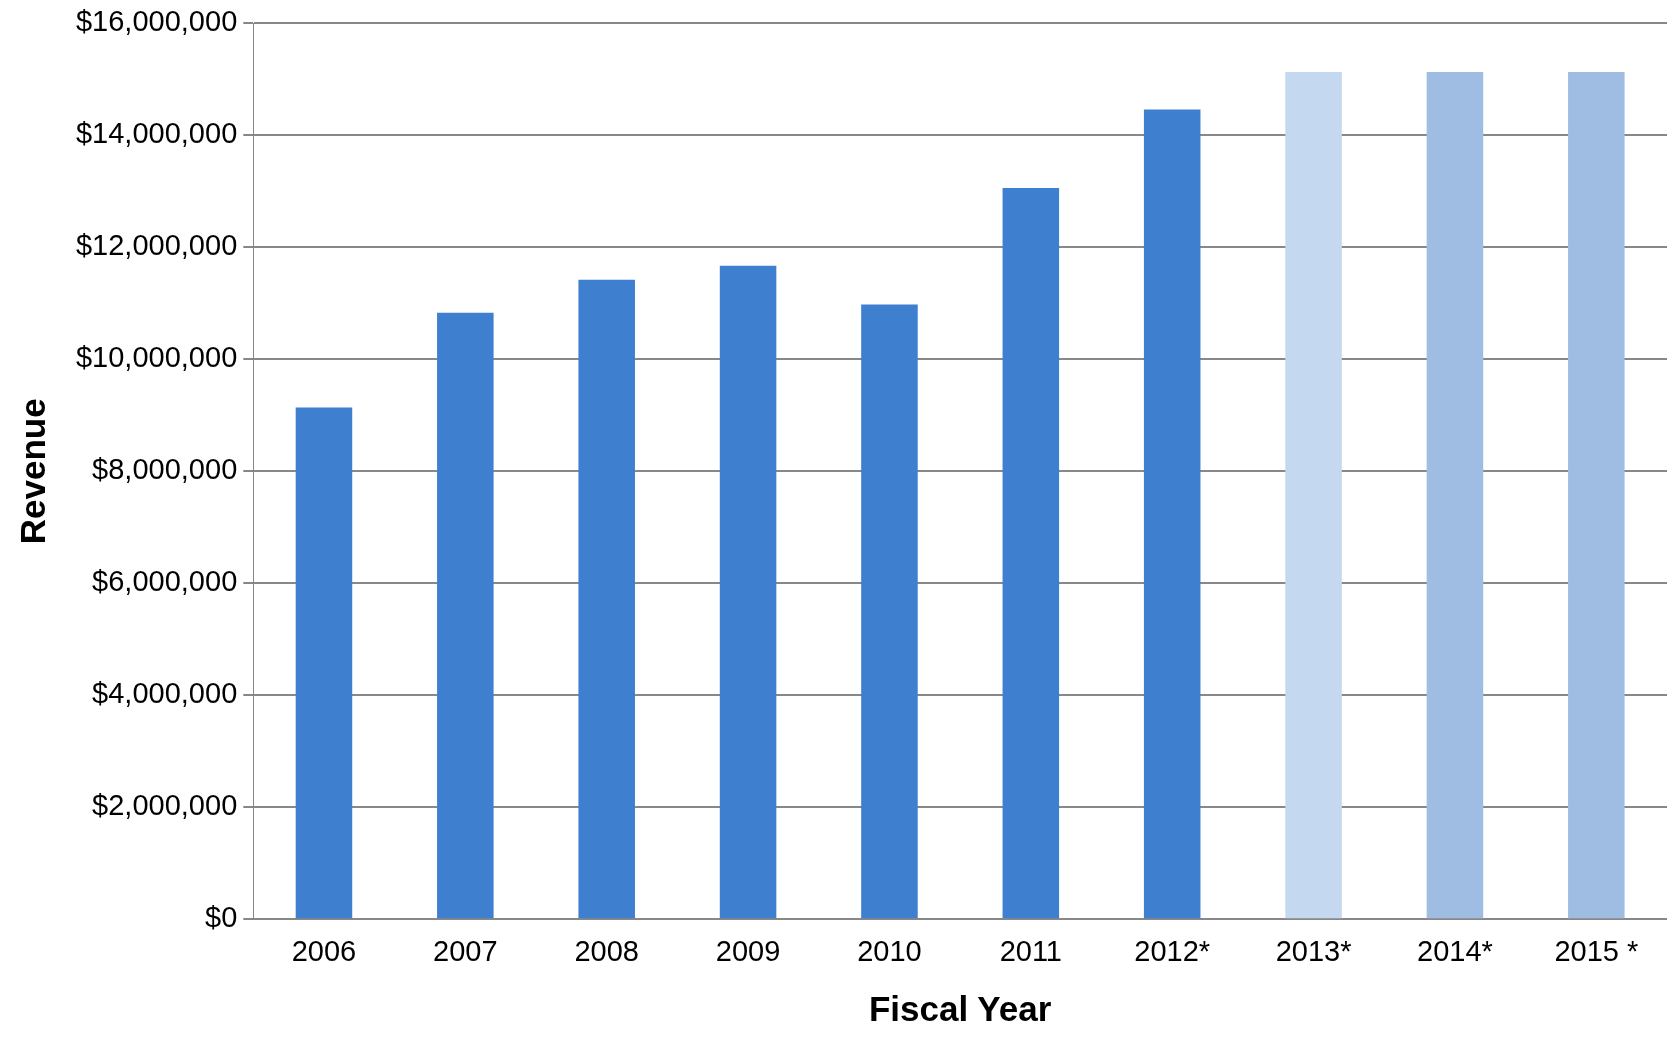 The image size is (1667, 1046). Describe the element at coordinates (165, 693) in the screenshot. I see `y-tick-label: $4,000,000` at that location.